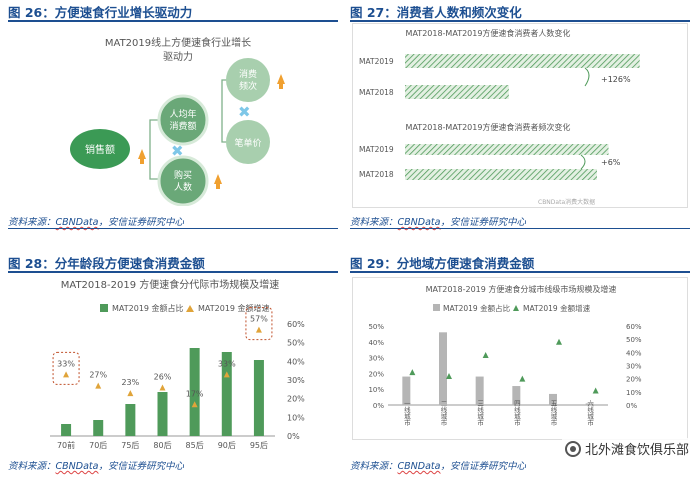 The height and width of the screenshot is (481, 700). I want to click on bracket-left, so click(153, 149).